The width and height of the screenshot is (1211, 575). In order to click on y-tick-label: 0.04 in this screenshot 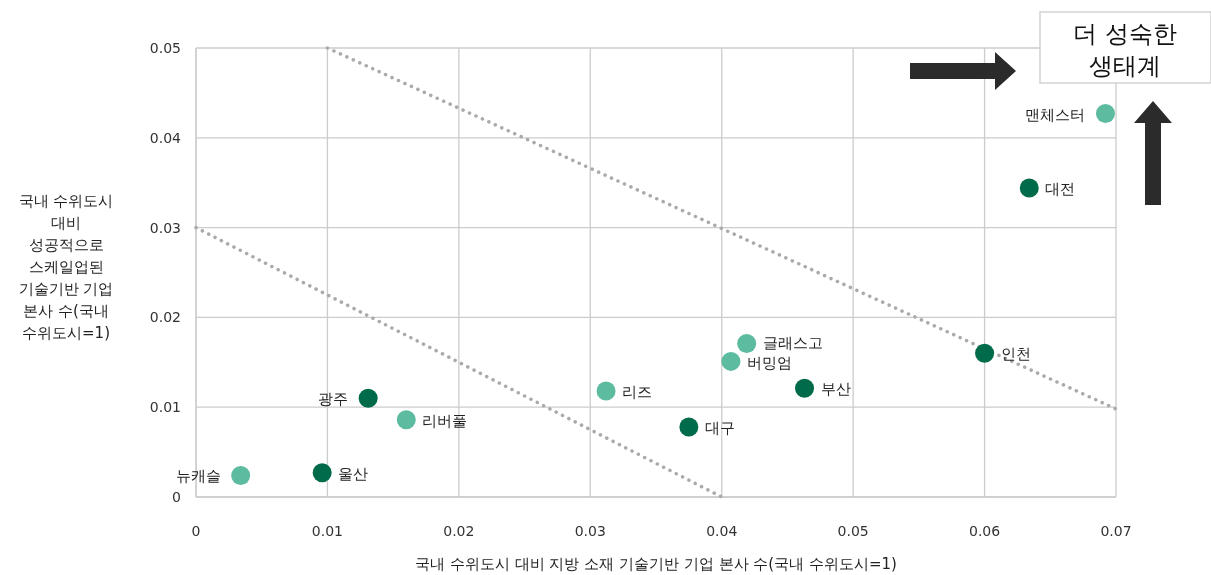, I will do `click(165, 137)`.